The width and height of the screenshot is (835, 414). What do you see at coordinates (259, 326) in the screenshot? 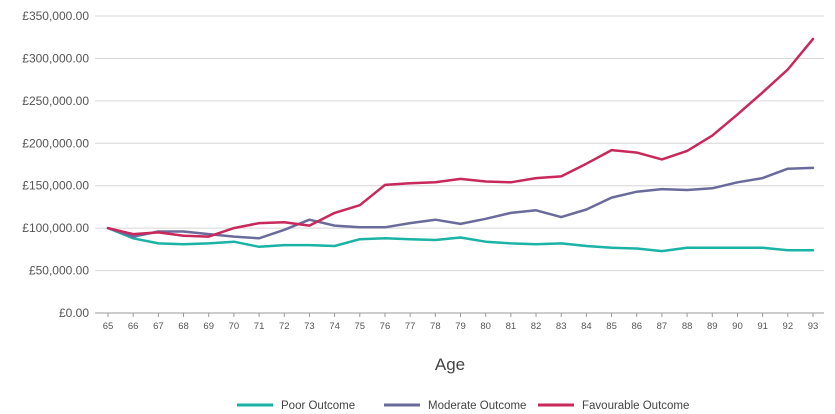
I see `x-tick-label: 71` at bounding box center [259, 326].